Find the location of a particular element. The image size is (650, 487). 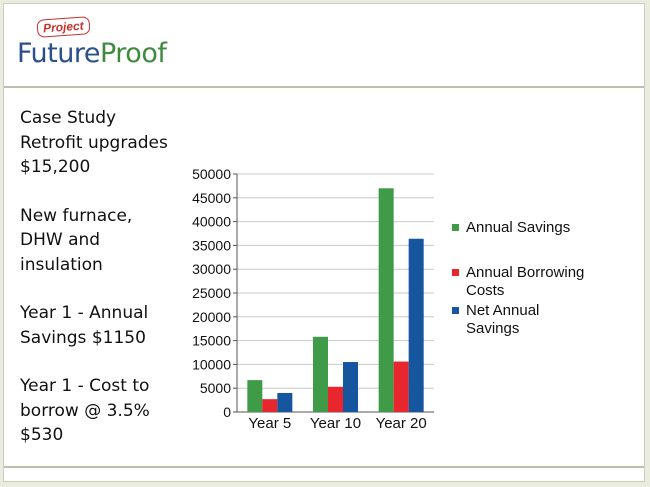

text-line: Retrofit upgrades is located at coordinates (94, 142).